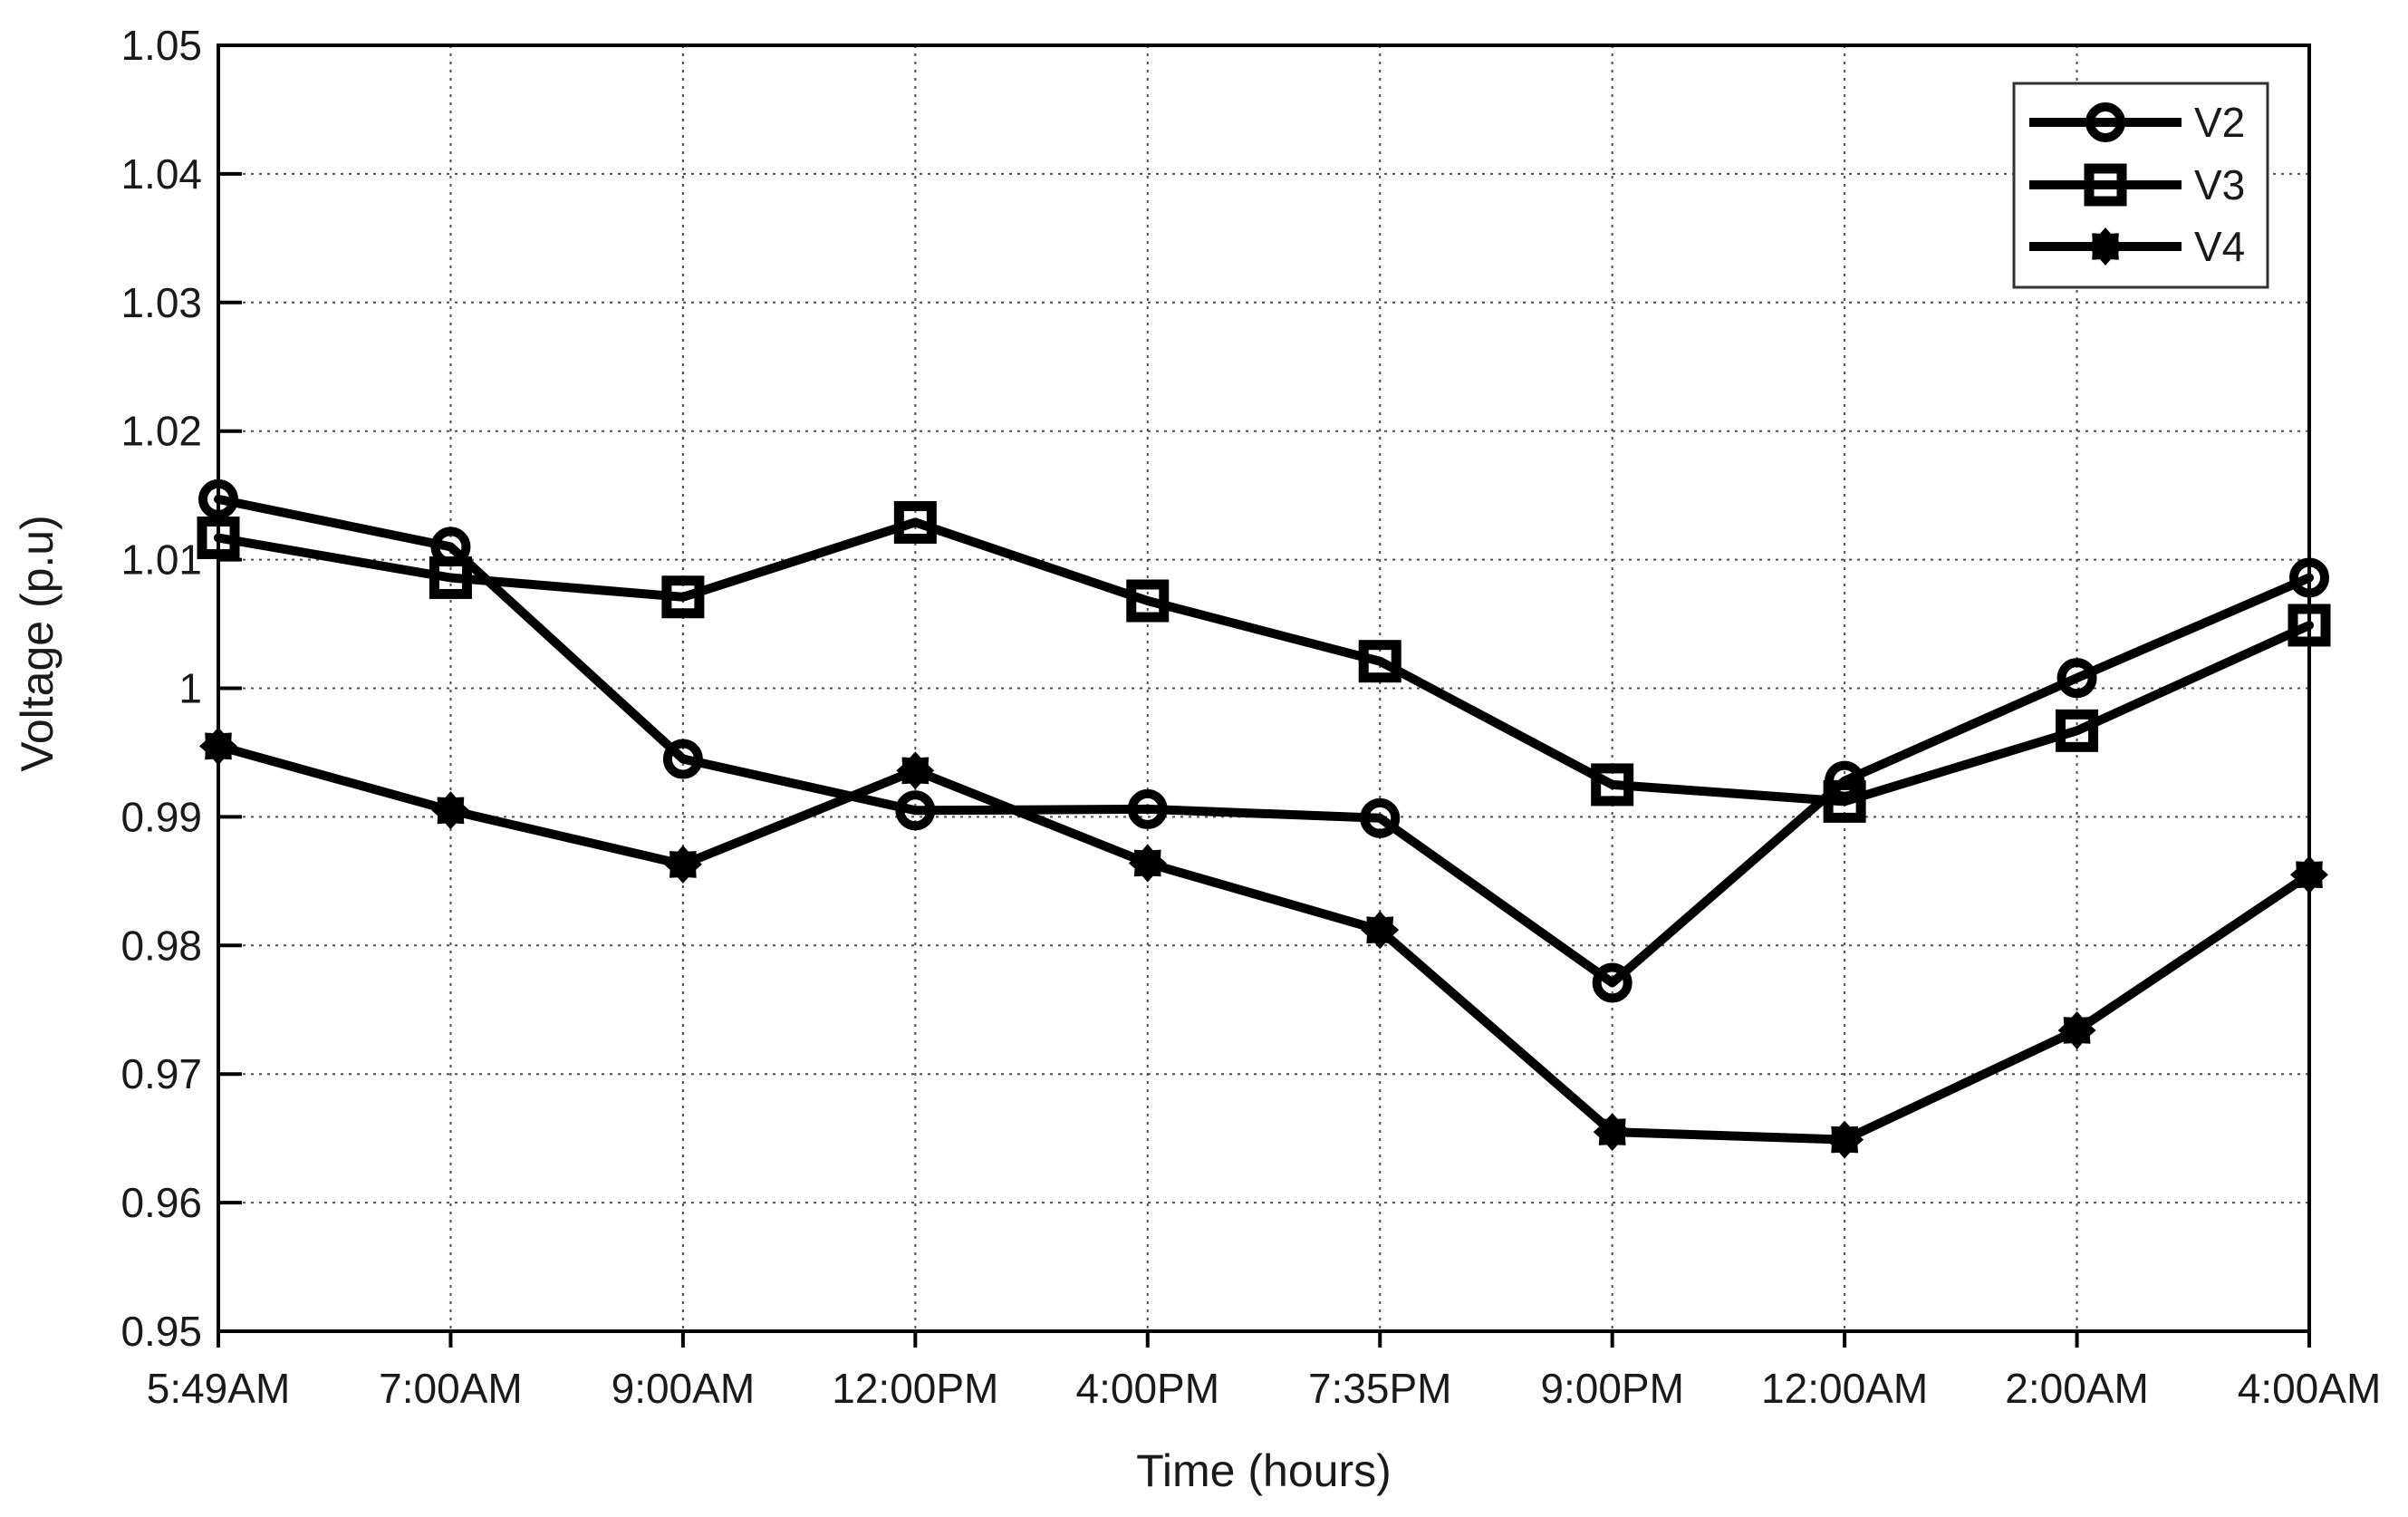 This screenshot has height=1517, width=2408. Describe the element at coordinates (161, 302) in the screenshot. I see `y-tick-label: 1.03` at that location.